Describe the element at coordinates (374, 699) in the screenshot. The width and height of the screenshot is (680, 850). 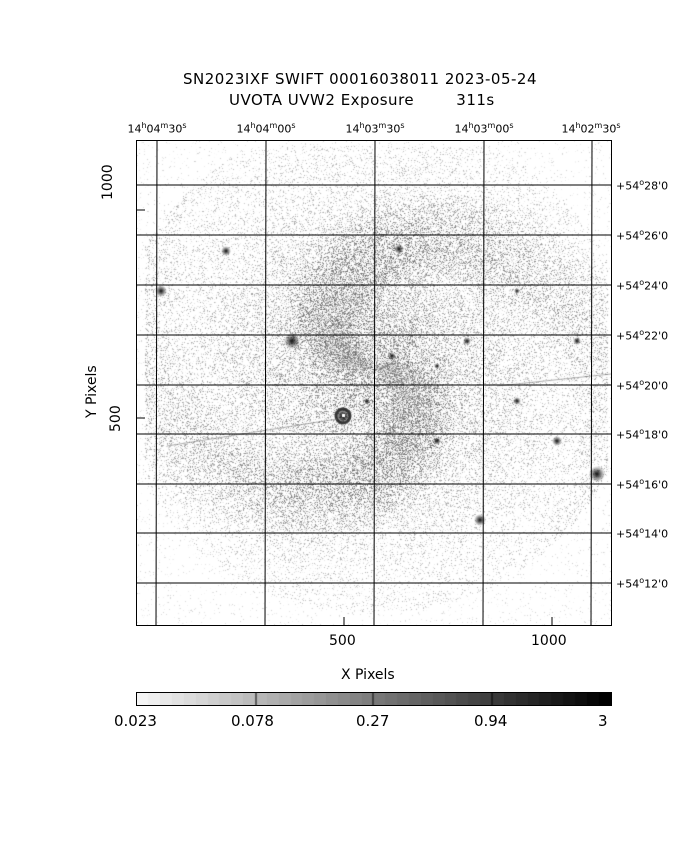
I see `colorbar` at that location.